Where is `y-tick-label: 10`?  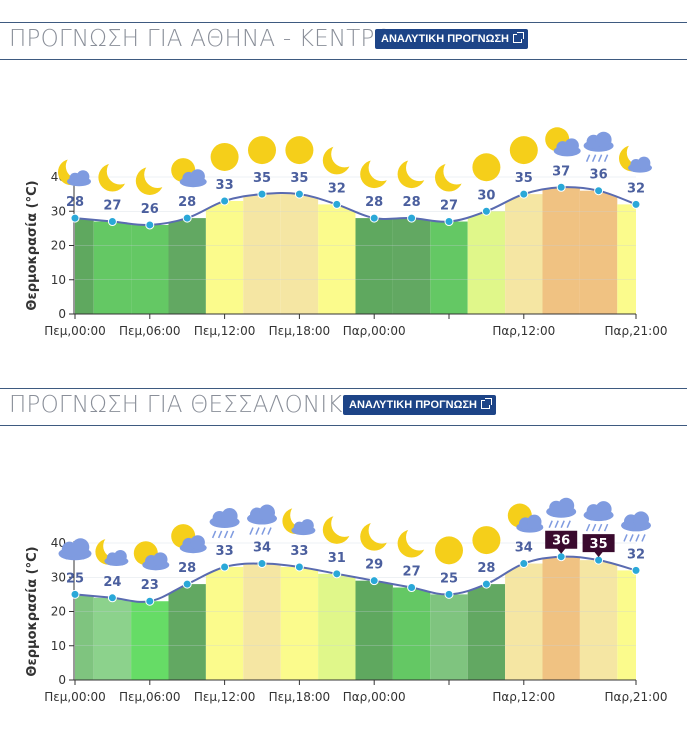
y-tick-label: 10 is located at coordinates (58, 646).